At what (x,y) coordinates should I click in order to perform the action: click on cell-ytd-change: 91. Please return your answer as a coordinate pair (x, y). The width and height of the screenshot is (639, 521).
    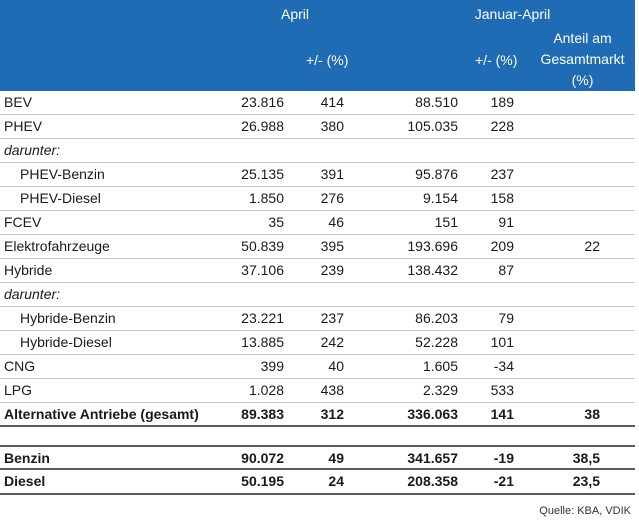
    Looking at the image, I should click on (506, 222).